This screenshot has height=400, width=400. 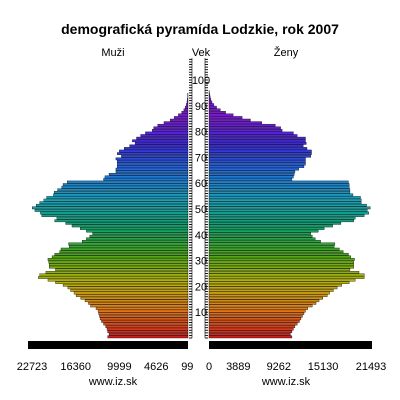 What do you see at coordinates (323, 367) in the screenshot?
I see `right-tick-label: 15130` at bounding box center [323, 367].